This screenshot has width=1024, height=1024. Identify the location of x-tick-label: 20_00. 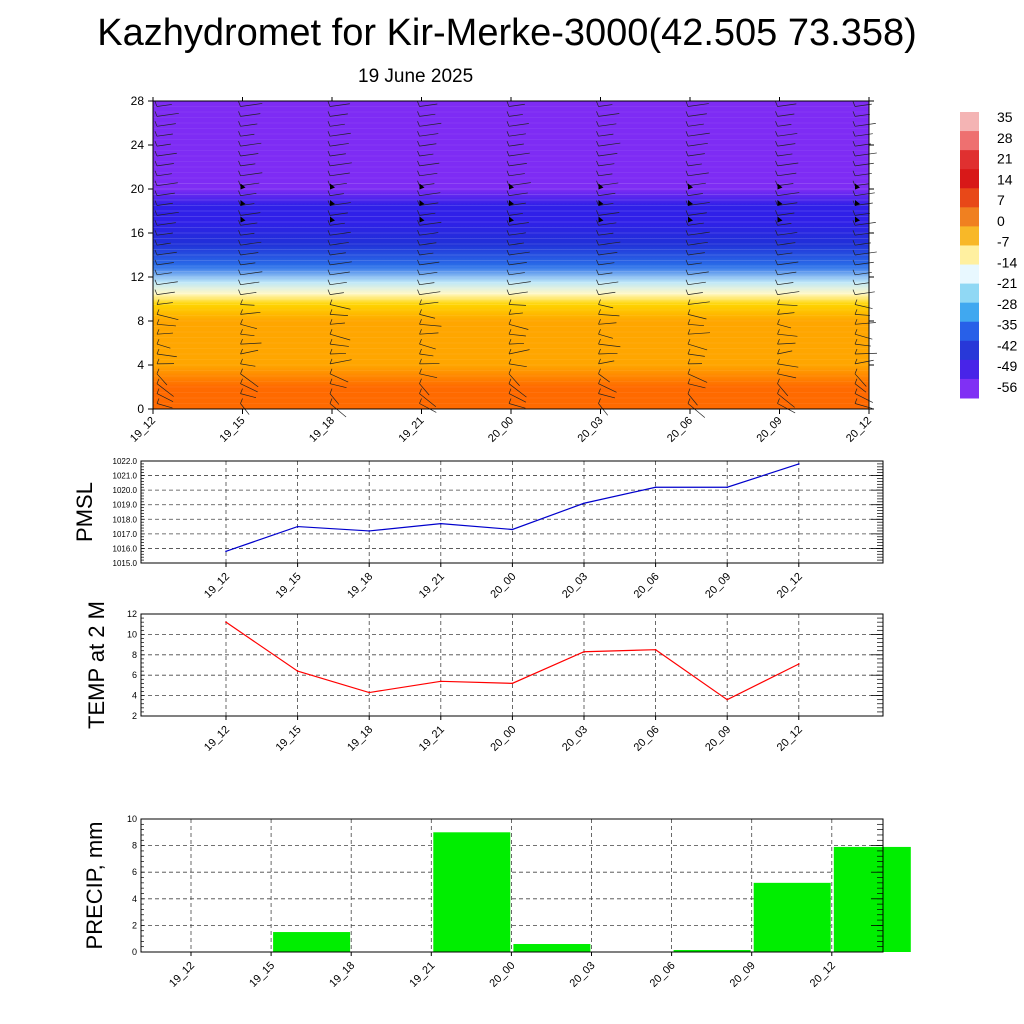
(502, 975).